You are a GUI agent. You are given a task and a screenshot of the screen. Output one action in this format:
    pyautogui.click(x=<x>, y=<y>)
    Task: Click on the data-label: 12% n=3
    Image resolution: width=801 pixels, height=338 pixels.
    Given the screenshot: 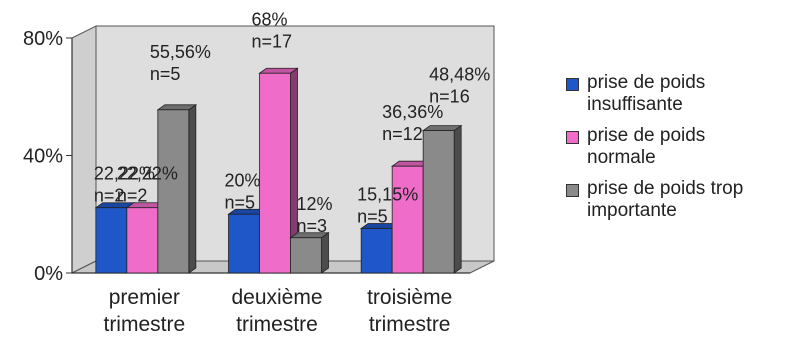 What is the action you would take?
    pyautogui.click(x=315, y=215)
    